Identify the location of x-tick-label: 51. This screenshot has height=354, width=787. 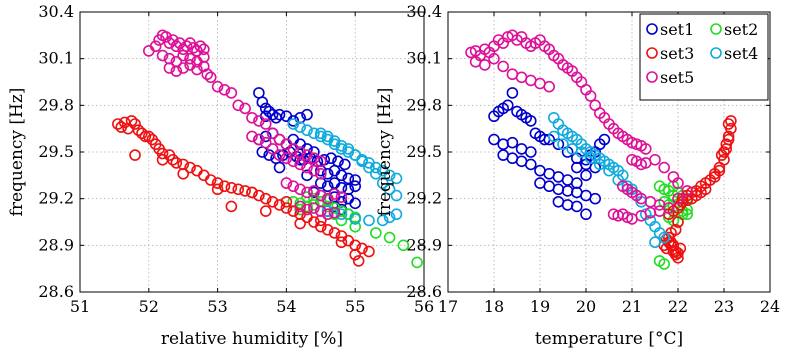
(80, 306).